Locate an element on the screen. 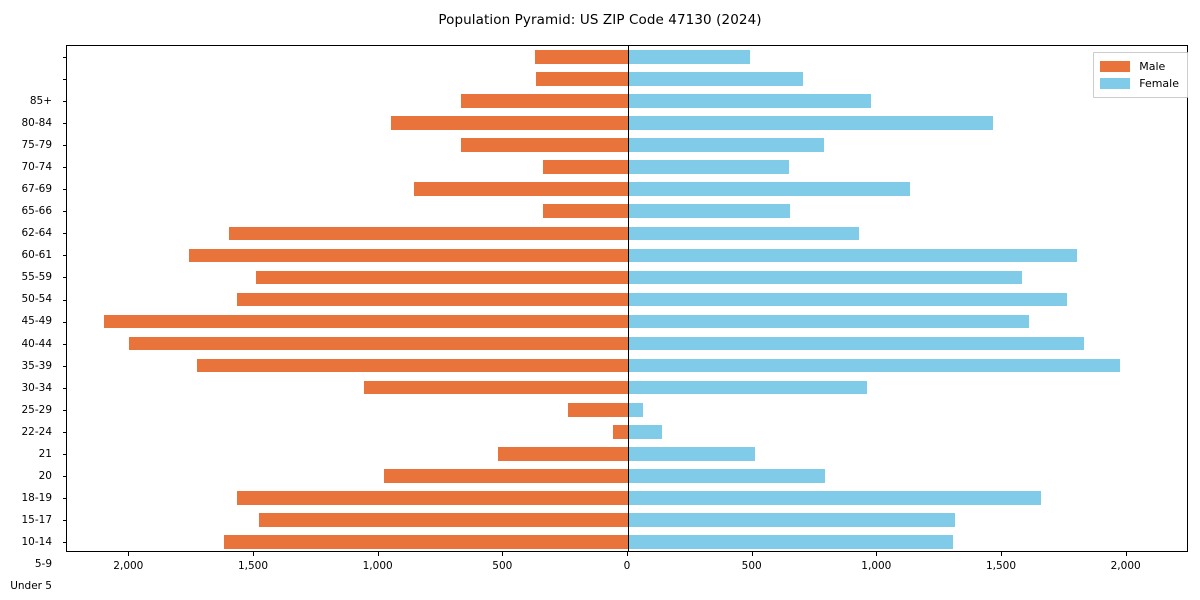 The image size is (1200, 600). zero-axis-line is located at coordinates (628, 298).